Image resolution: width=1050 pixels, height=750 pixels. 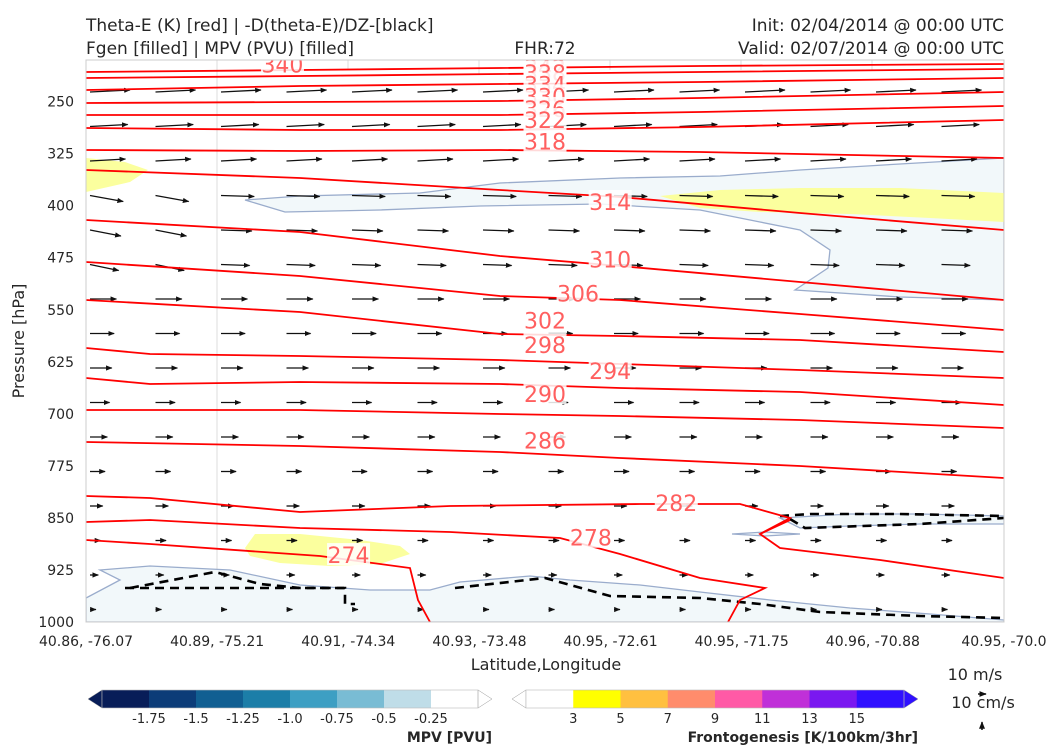 What do you see at coordinates (546, 664) in the screenshot?
I see `x-axis-label: Latitude,Longitude` at bounding box center [546, 664].